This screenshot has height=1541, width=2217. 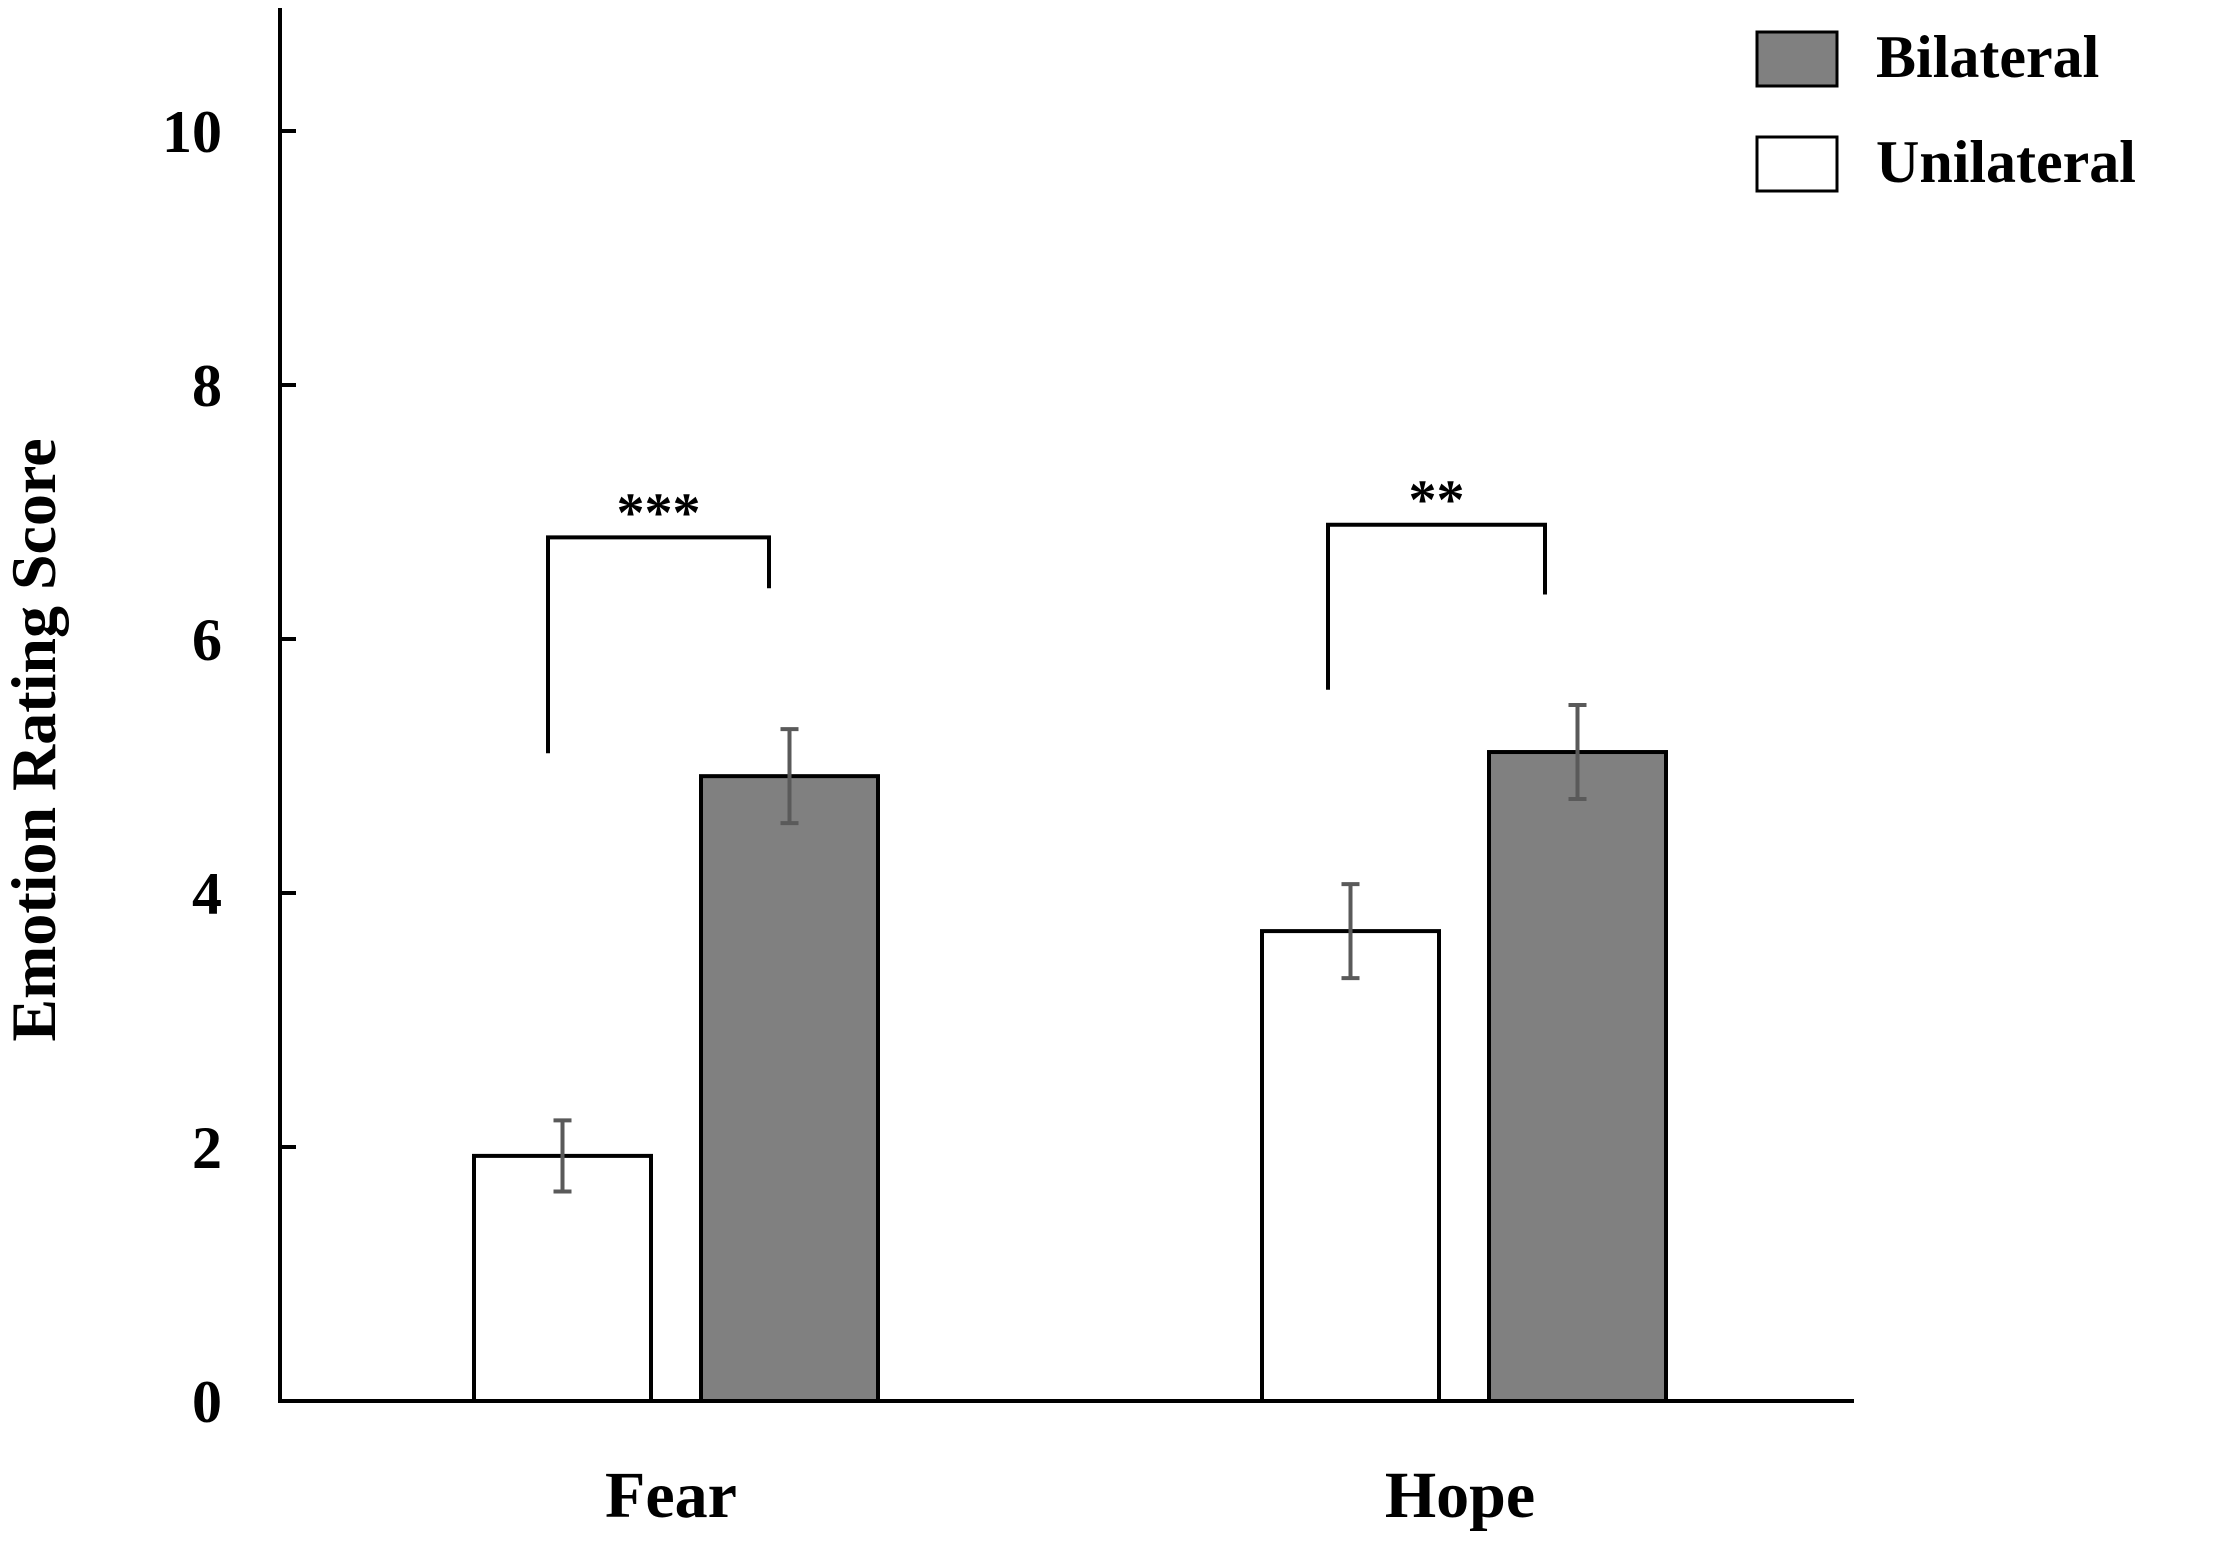 What do you see at coordinates (229, 767) in the screenshot?
I see `y-ticks: 0 2 4 6 8 10` at bounding box center [229, 767].